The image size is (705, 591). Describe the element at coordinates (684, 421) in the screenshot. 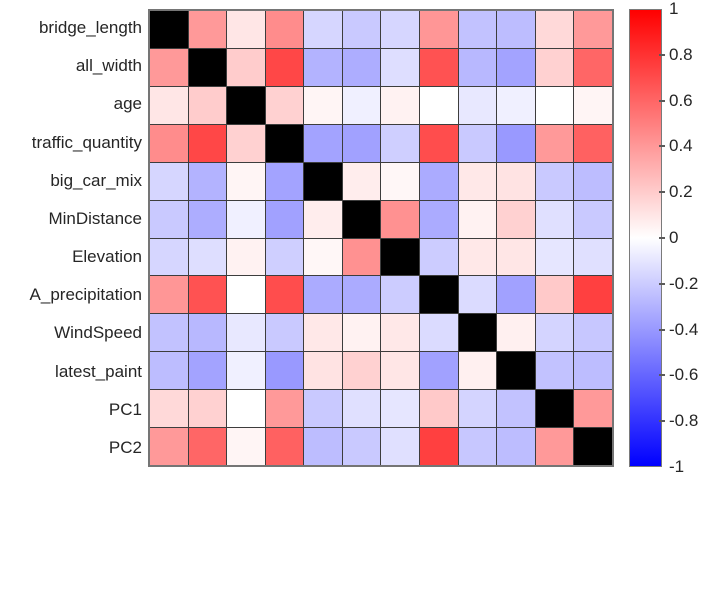

I see `colorbar-tick-label: -0.8` at that location.